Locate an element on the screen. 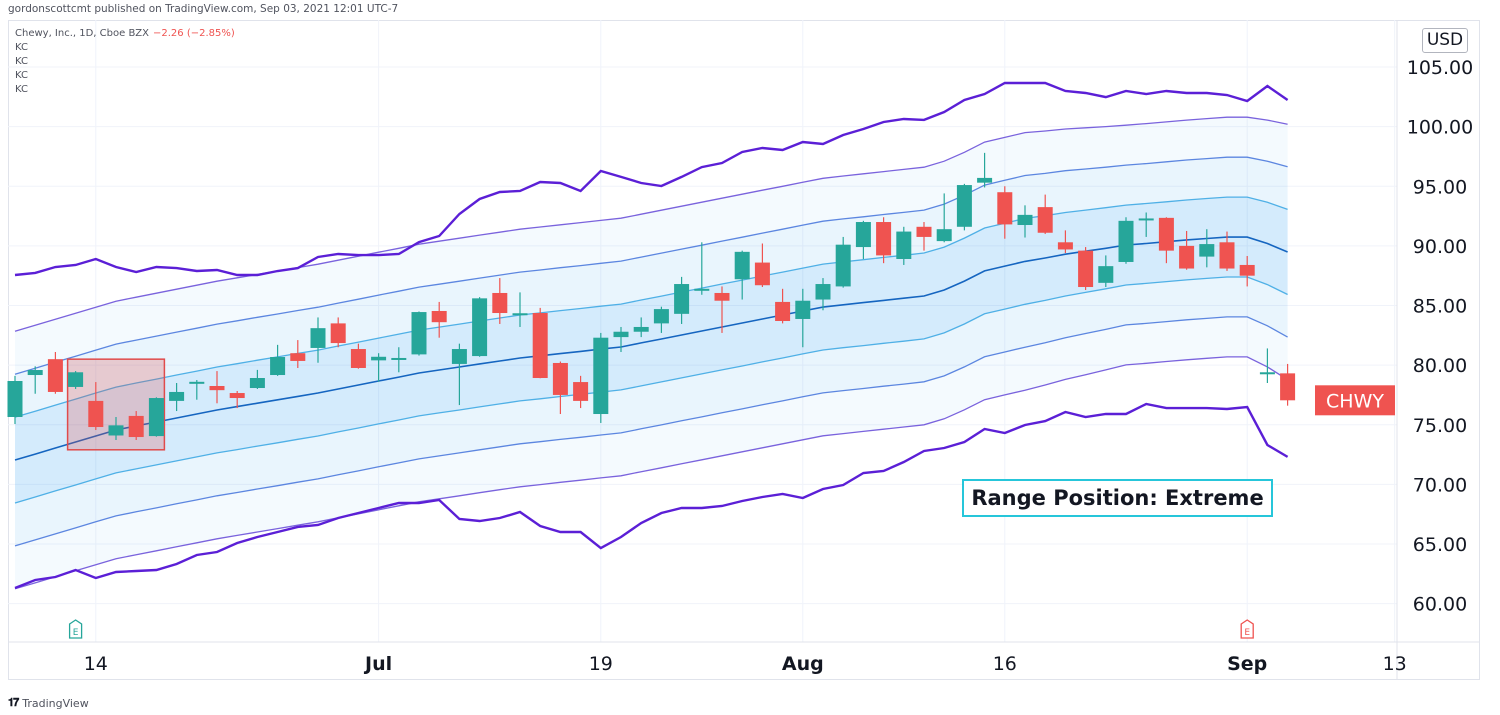 Image resolution: width=1500 pixels, height=715 pixels. time-tick-label: Jul is located at coordinates (377, 664).